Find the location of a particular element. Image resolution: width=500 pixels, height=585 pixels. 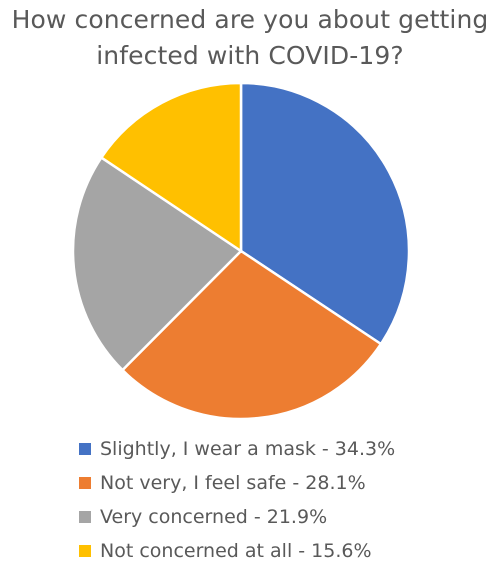

legend-swatch-not-concerned is located at coordinates (85, 551).